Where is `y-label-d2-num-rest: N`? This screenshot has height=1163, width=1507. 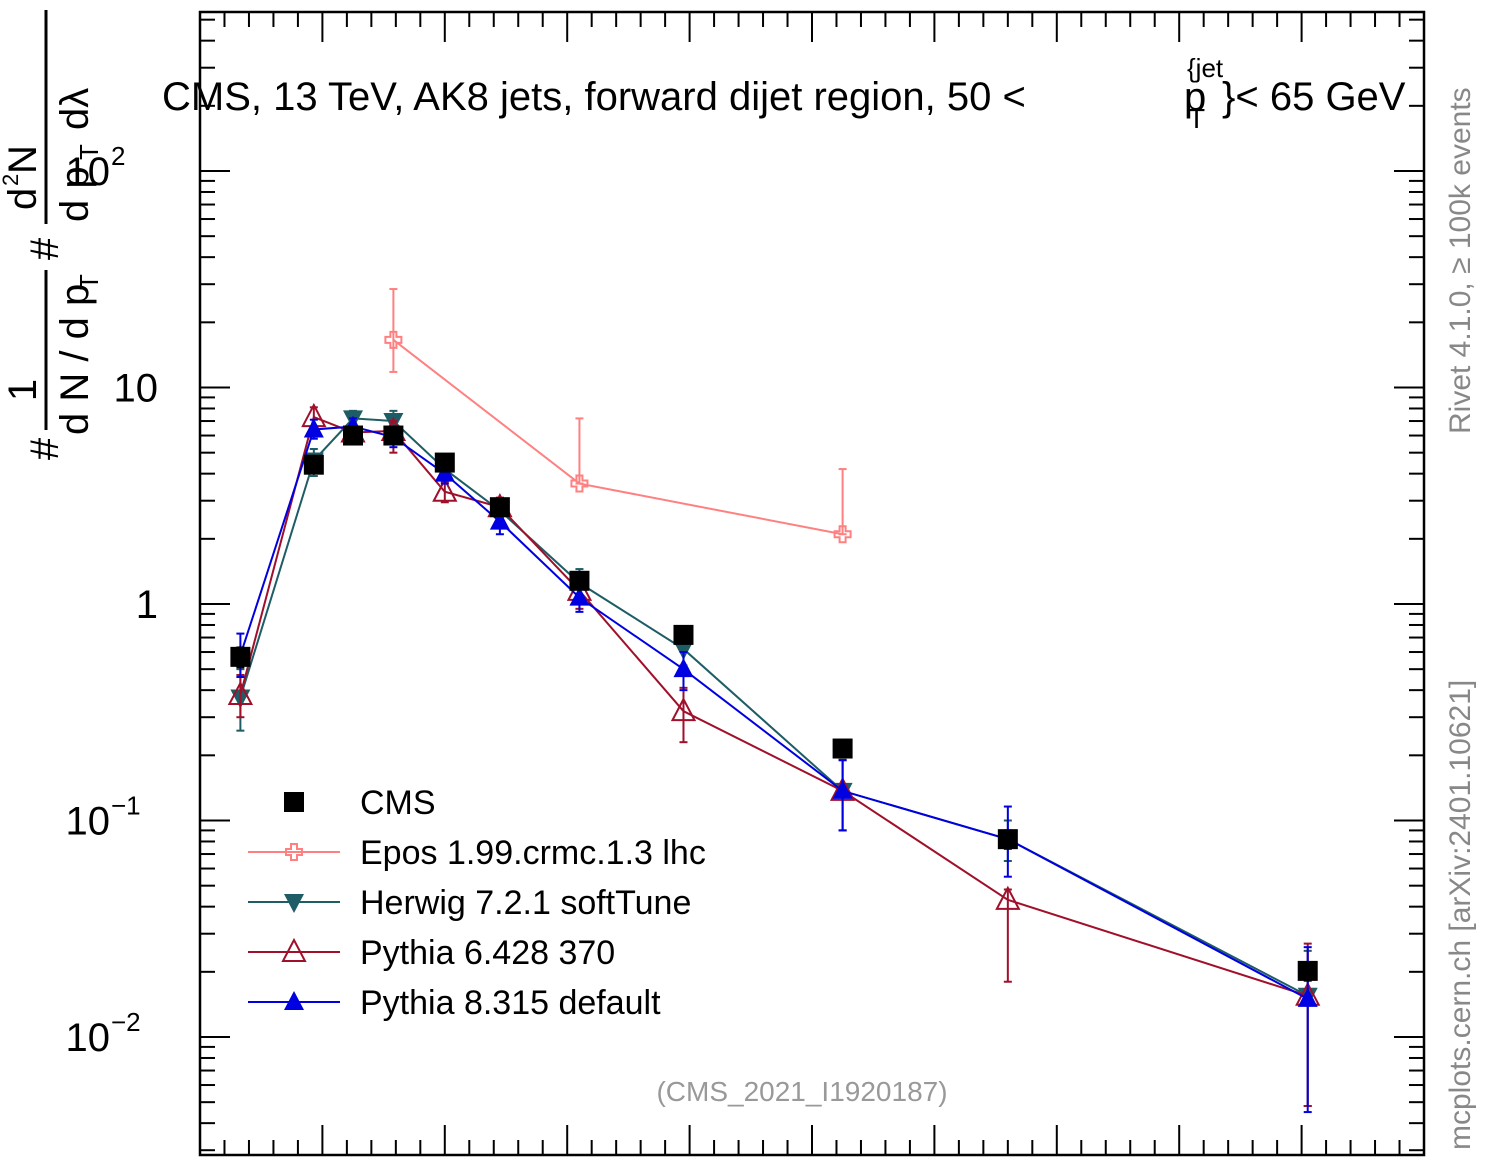
y-label-d2-num-rest: N is located at coordinates (23, 159).